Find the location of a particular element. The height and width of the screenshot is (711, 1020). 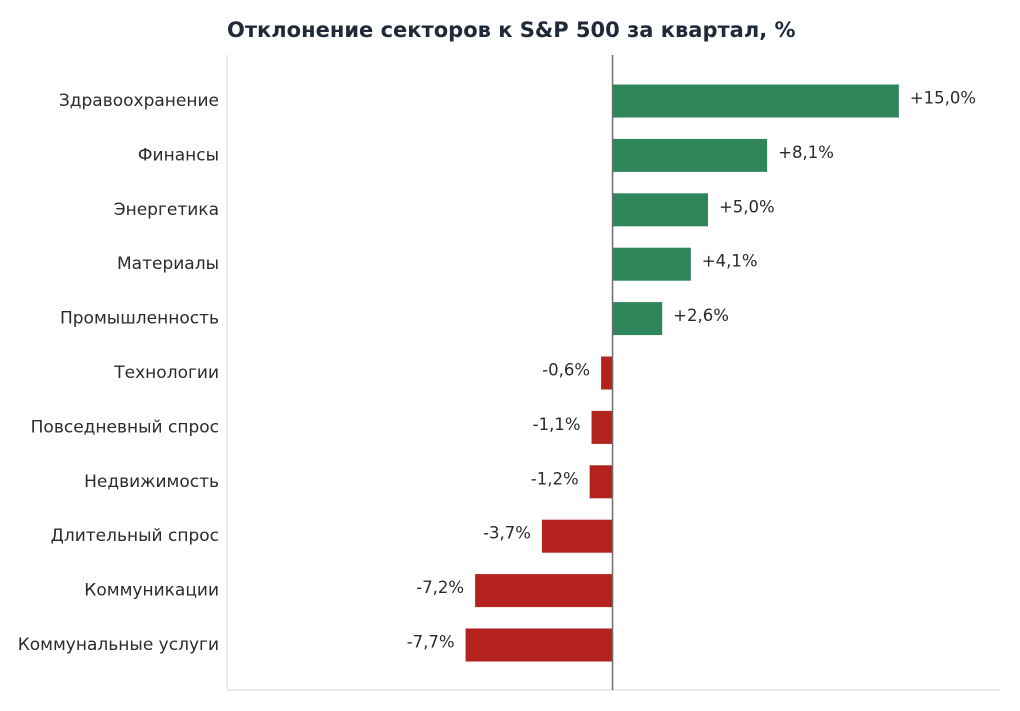

category-label: Материалы is located at coordinates (168, 264).